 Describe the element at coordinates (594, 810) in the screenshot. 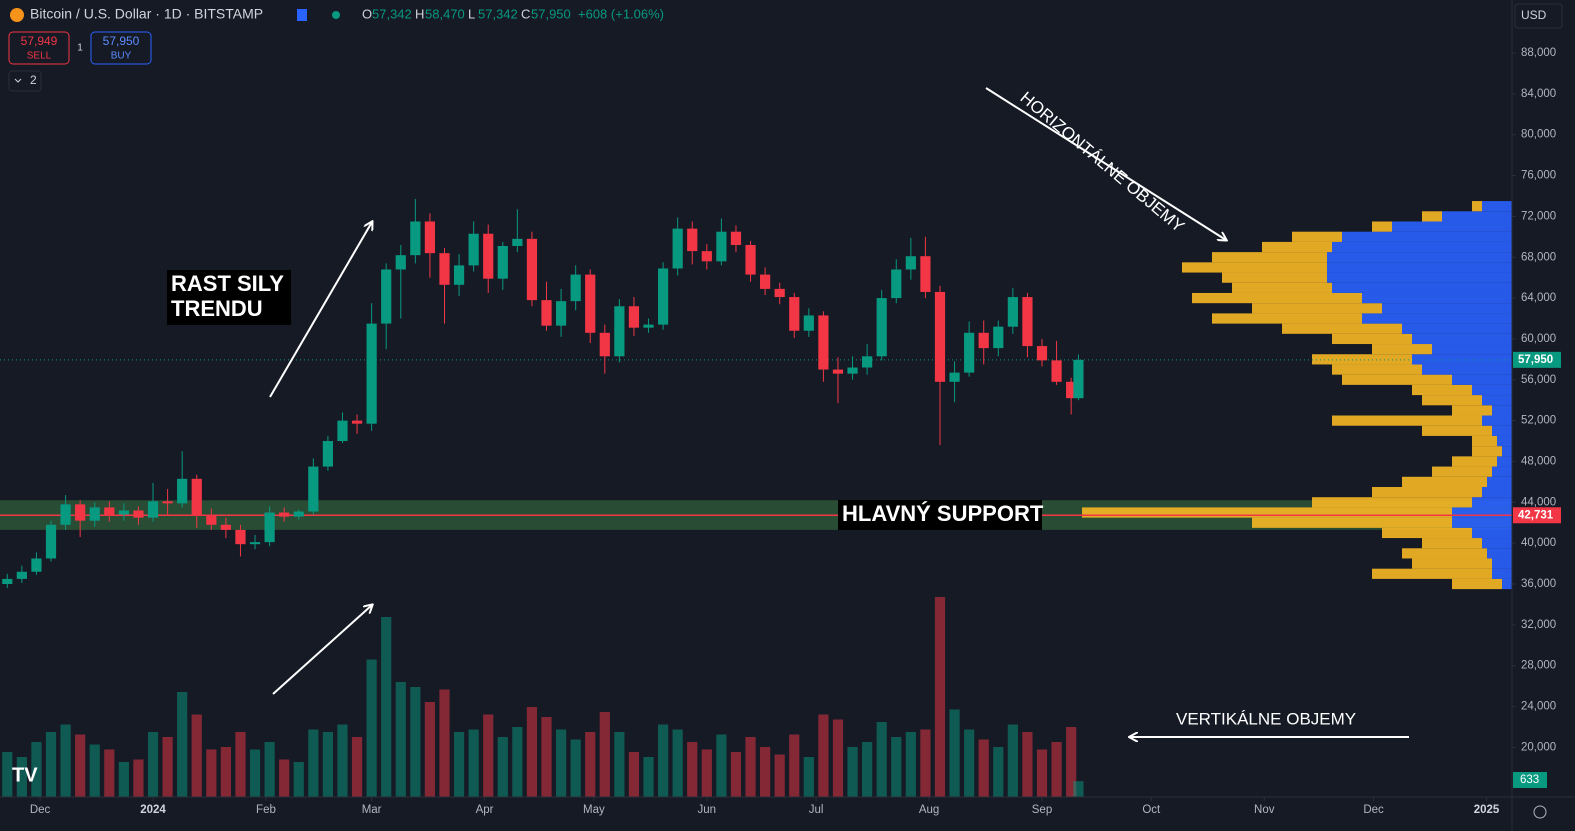

I see `x-tick-label: May` at that location.